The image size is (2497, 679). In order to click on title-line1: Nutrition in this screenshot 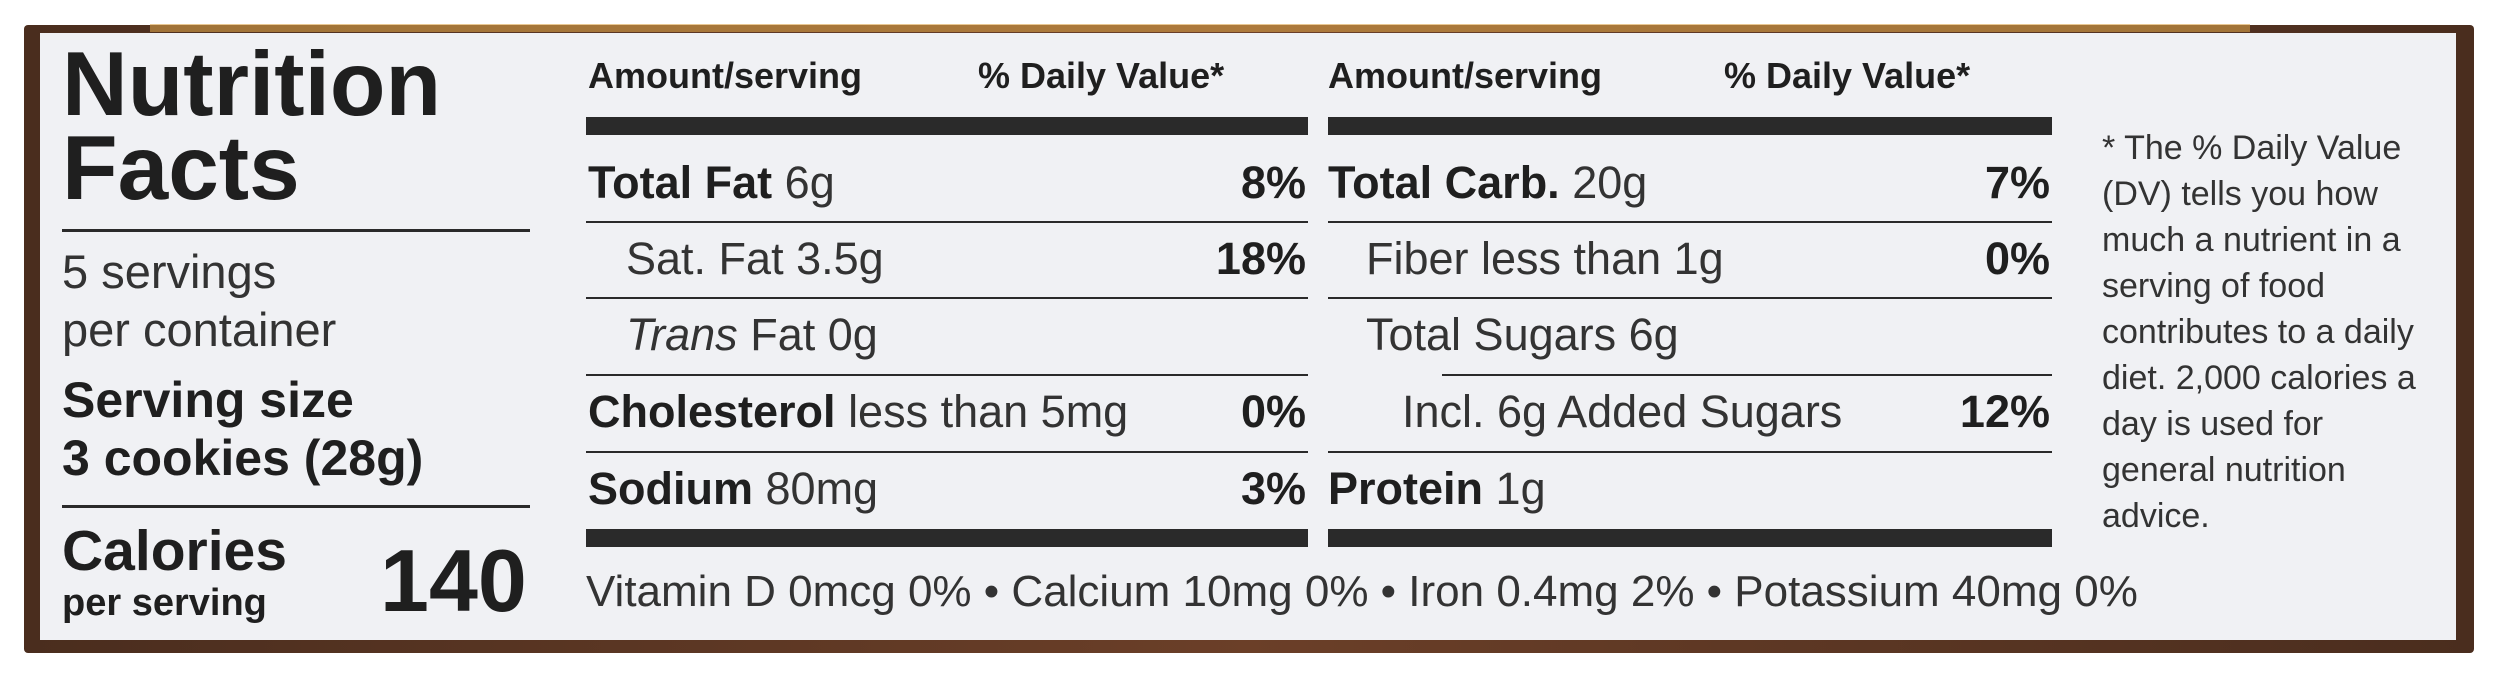, I will do `click(252, 84)`.